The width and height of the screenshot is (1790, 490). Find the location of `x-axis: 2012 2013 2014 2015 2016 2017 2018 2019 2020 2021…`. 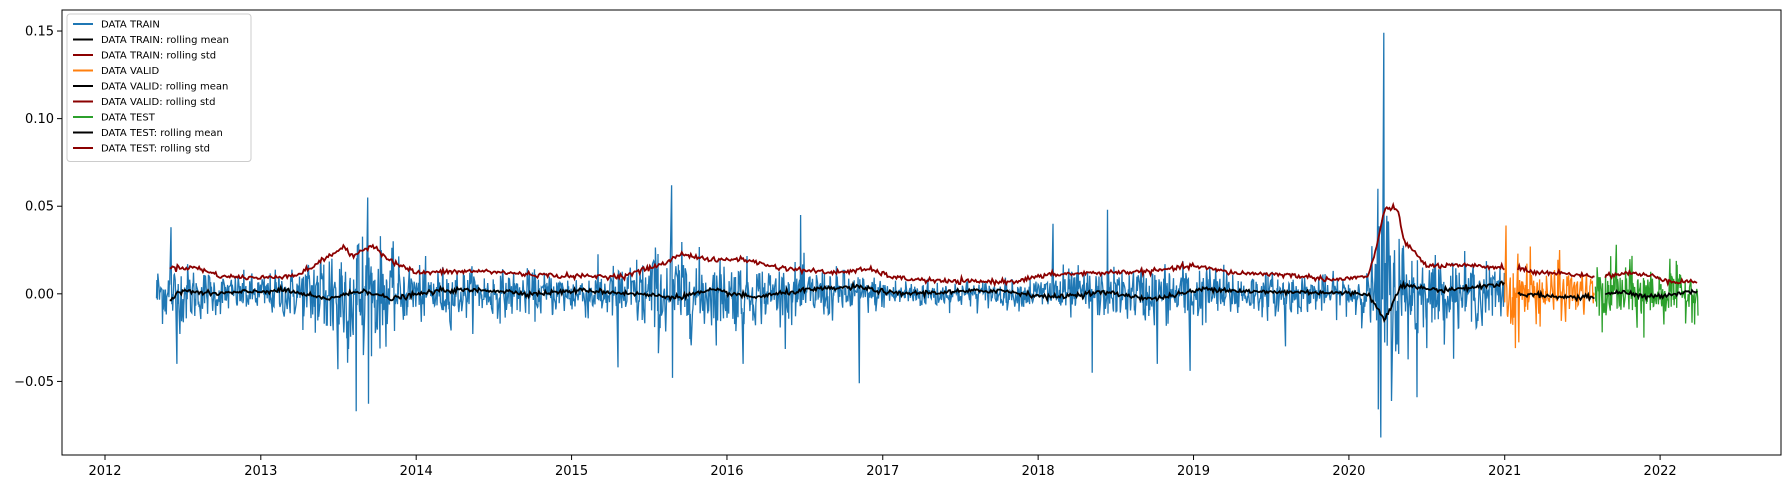

x-axis: 2012 2013 2014 2015 2016 2017 2018 2019 2020 2021… is located at coordinates (882, 467).